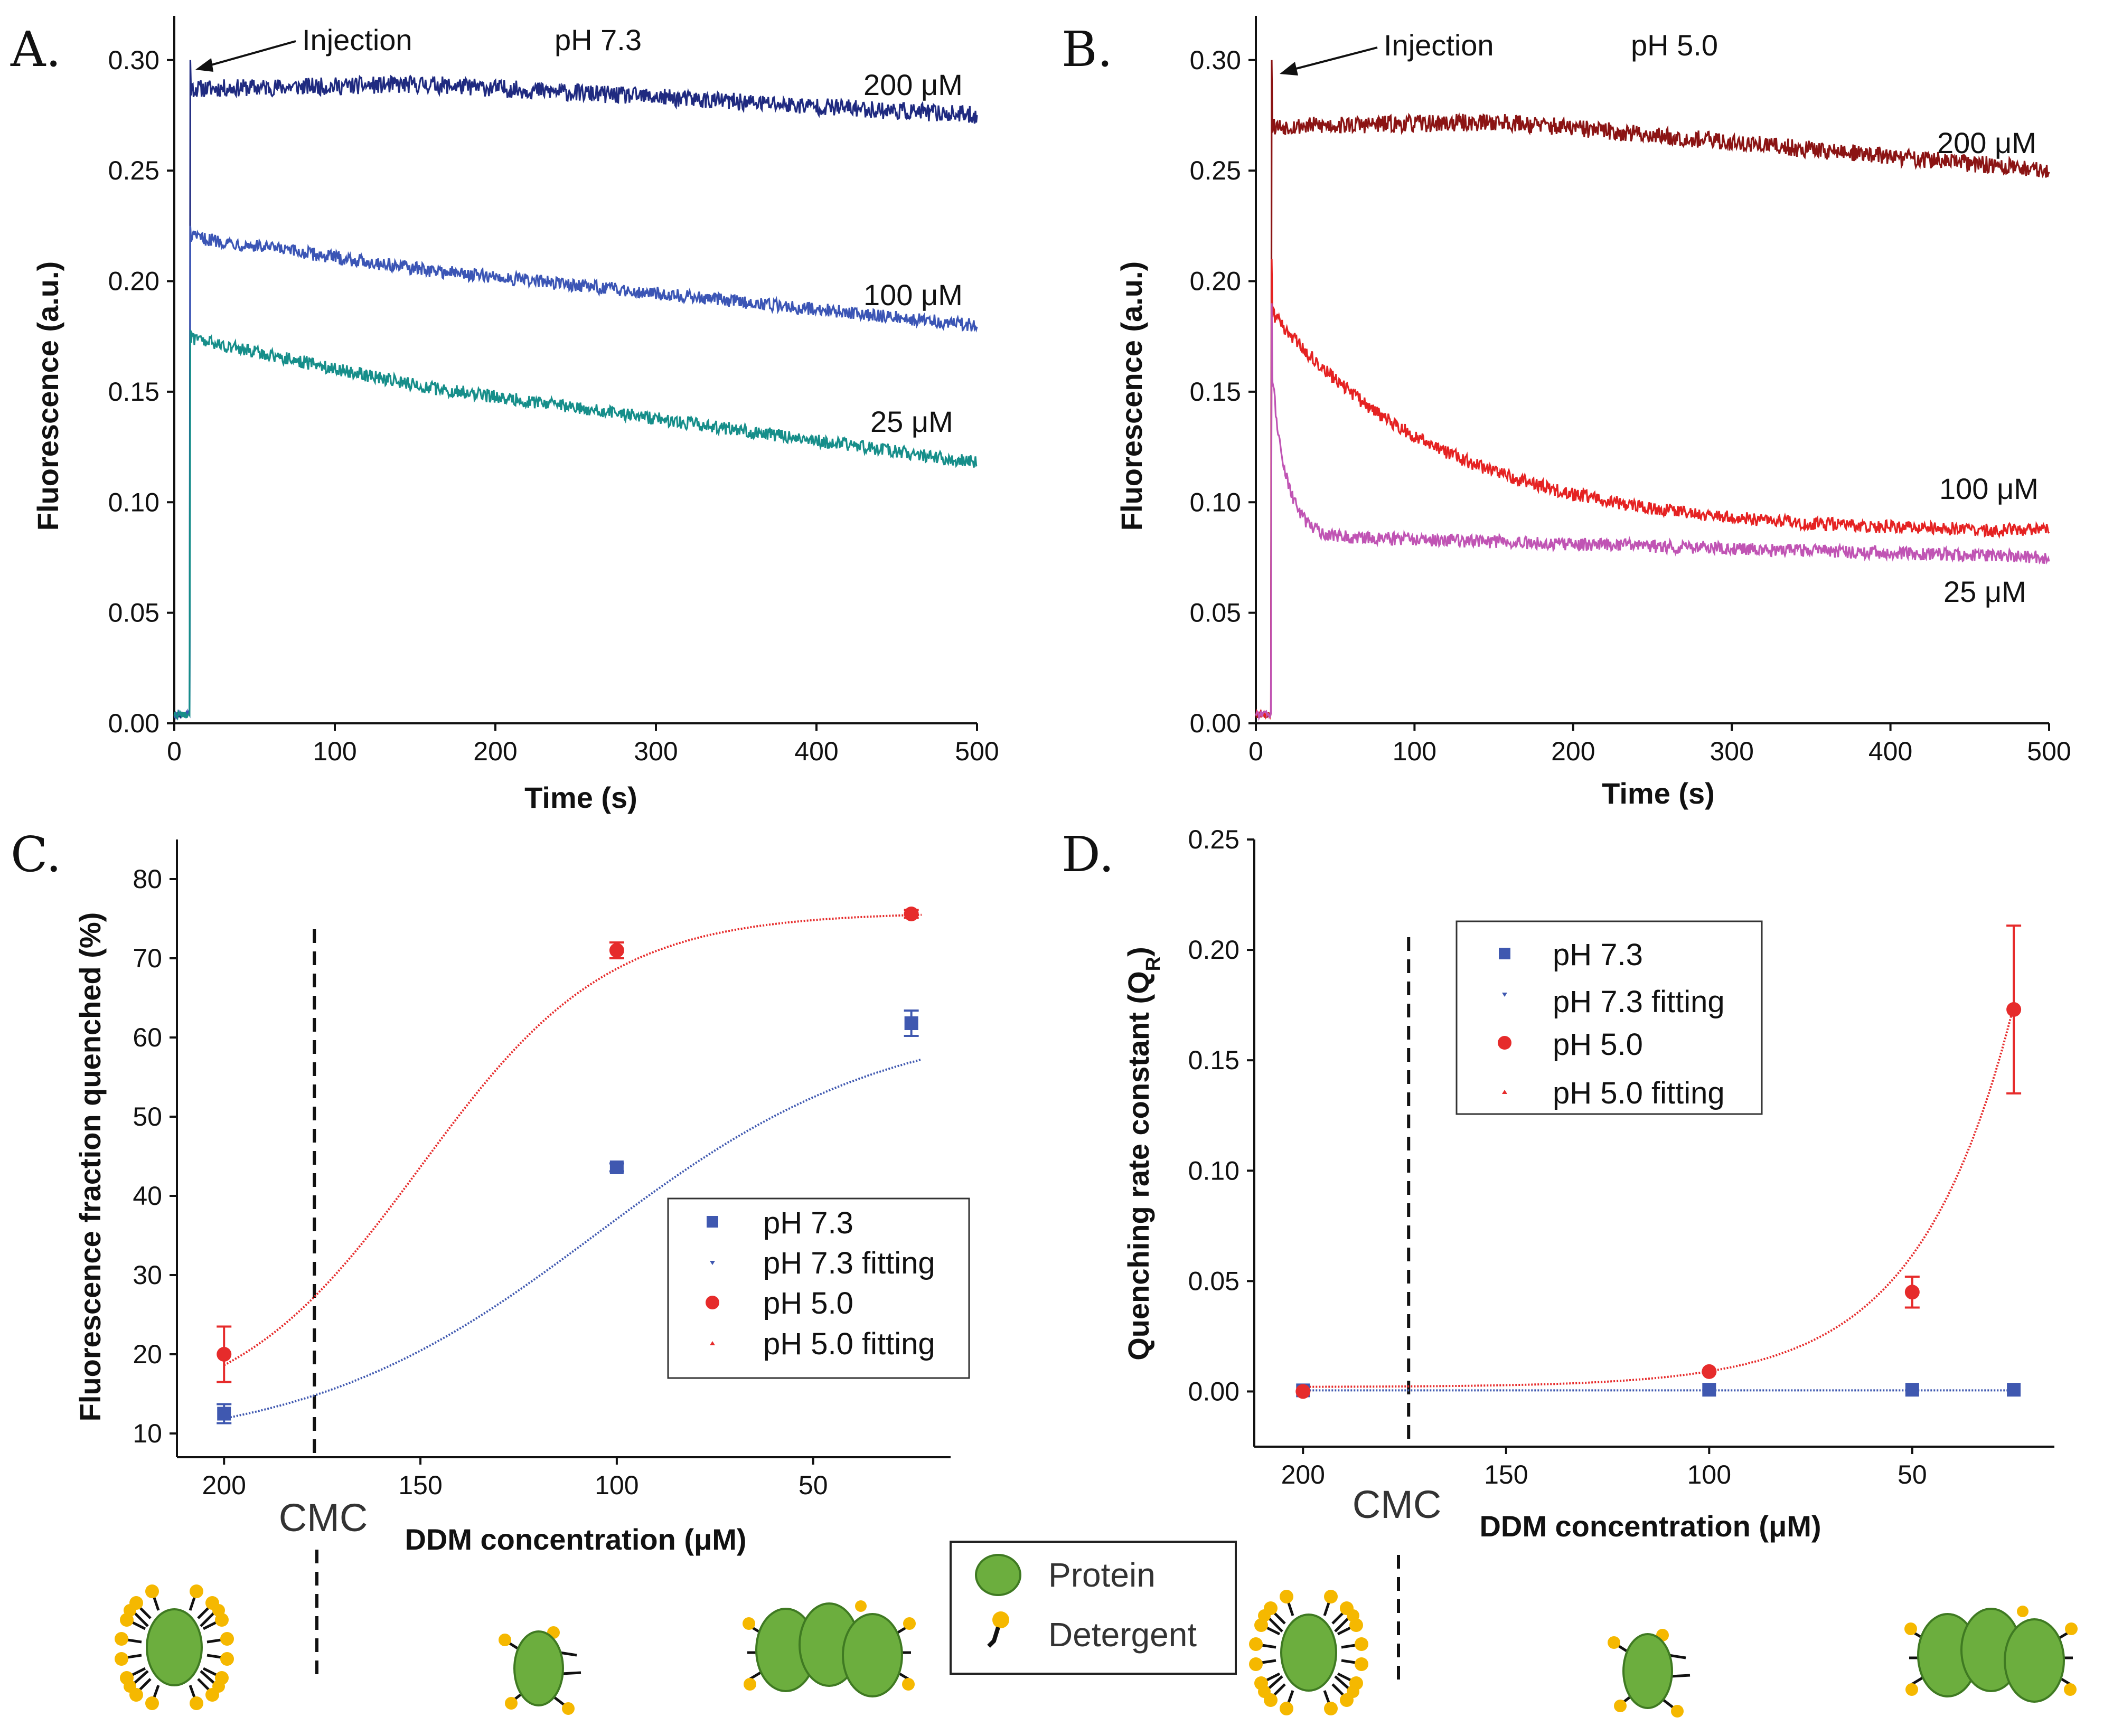 The width and height of the screenshot is (2113, 1736). I want to click on panel-c-cmc-label: CMC, so click(324, 1518).